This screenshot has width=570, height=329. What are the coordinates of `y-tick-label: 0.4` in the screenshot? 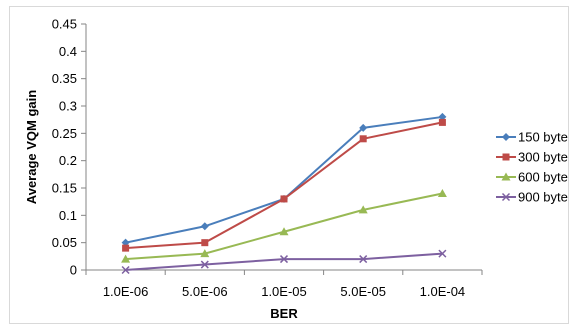 It's located at (68, 51).